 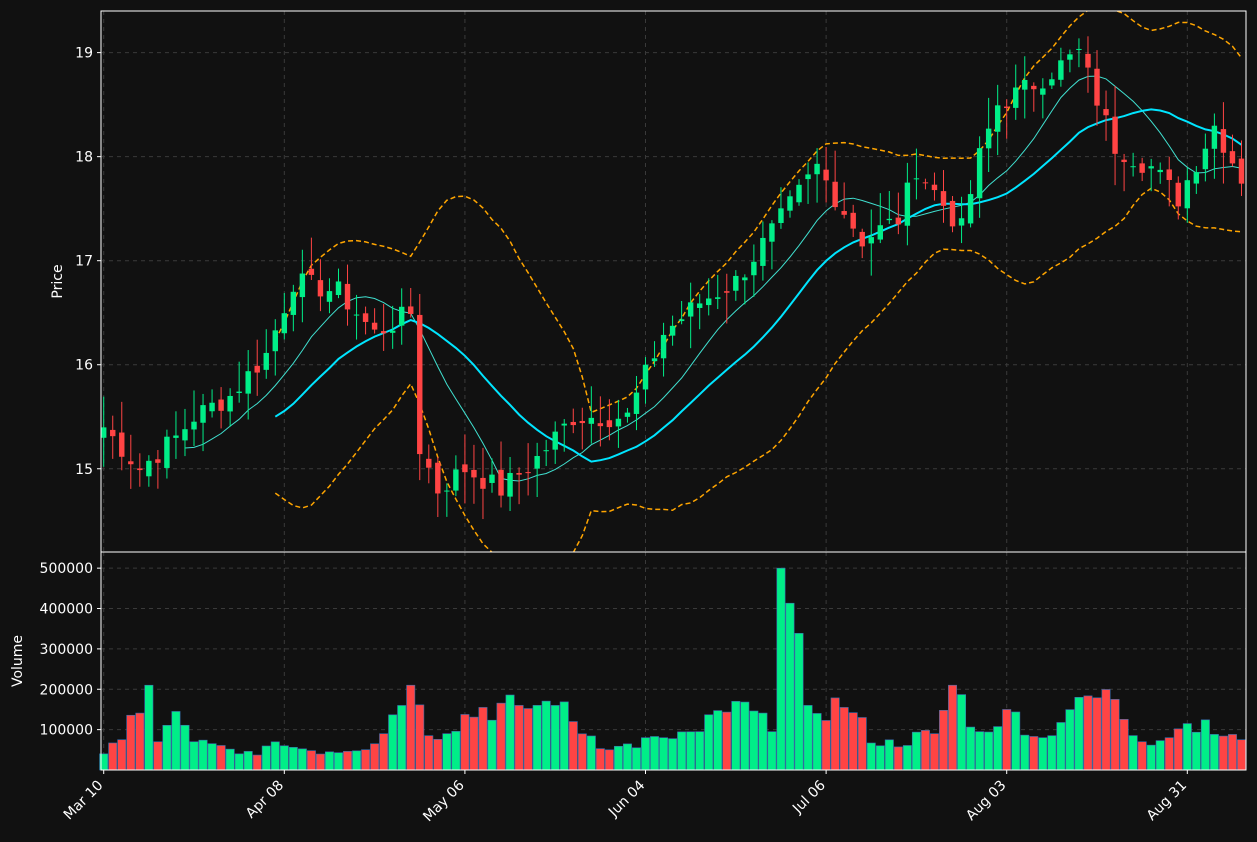 I want to click on volume-y-ticks: 100000 200000 300000 400000 500000, so click(x=70, y=650).